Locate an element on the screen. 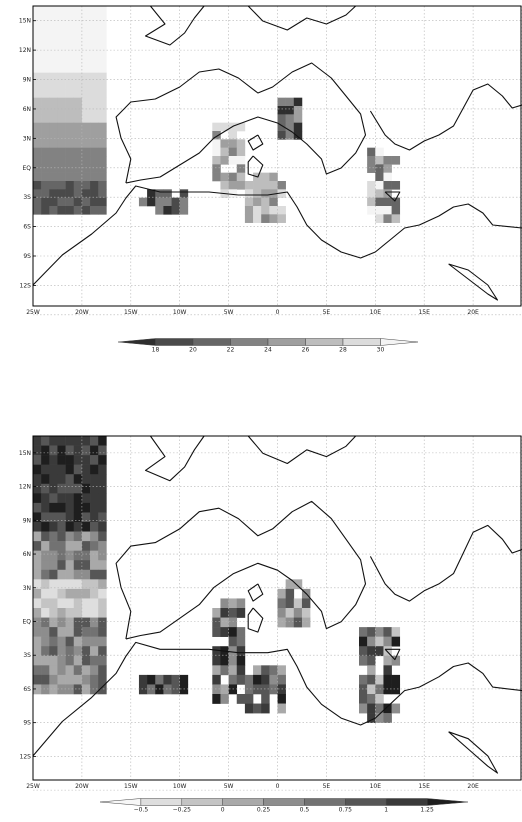 Image resolution: width=522 pixels, height=822 pixels. colorbar: −0.5 −0.25 0 0.25 0.5 0.75 1 1.25 is located at coordinates (284, 806).